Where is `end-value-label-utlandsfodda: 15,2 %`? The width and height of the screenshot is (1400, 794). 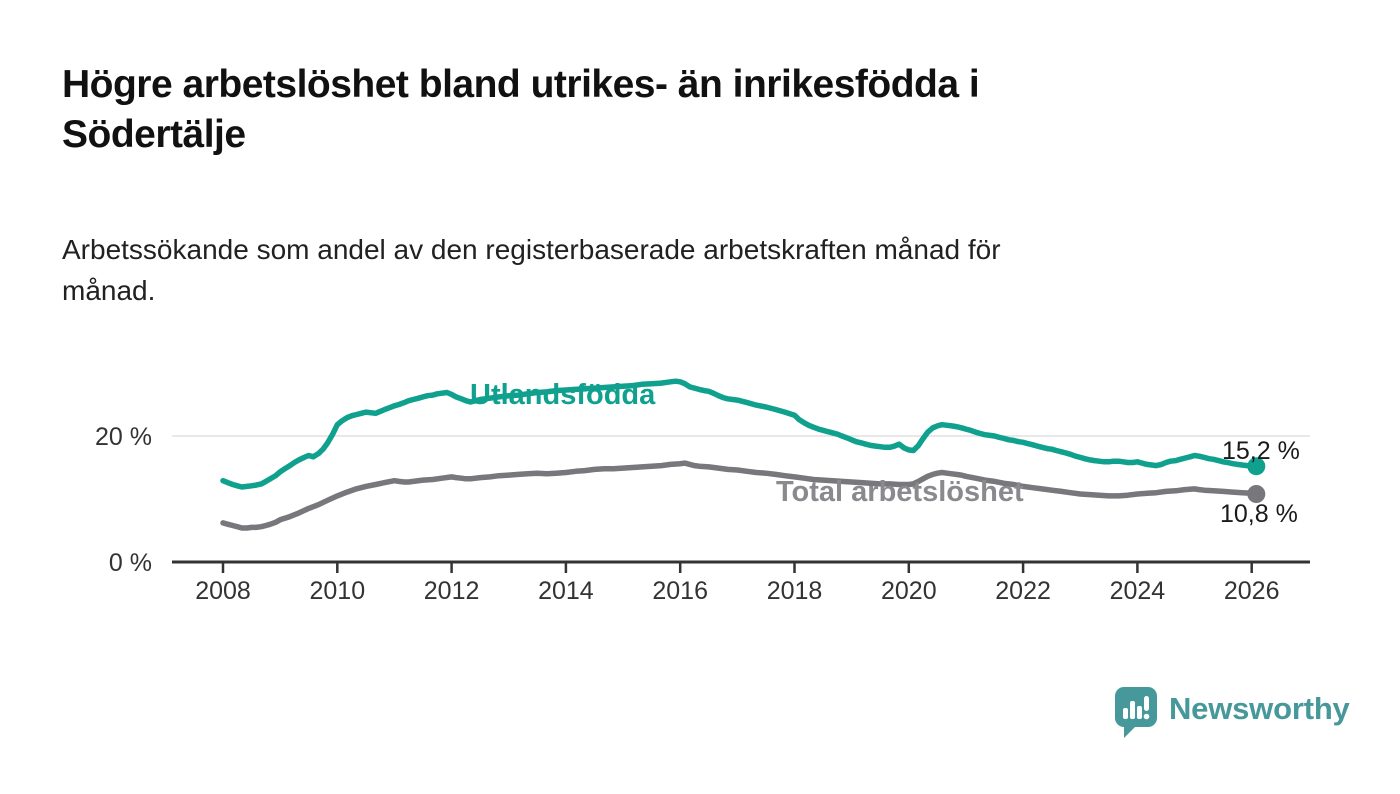
end-value-label-utlandsfodda: 15,2 % is located at coordinates (1261, 451).